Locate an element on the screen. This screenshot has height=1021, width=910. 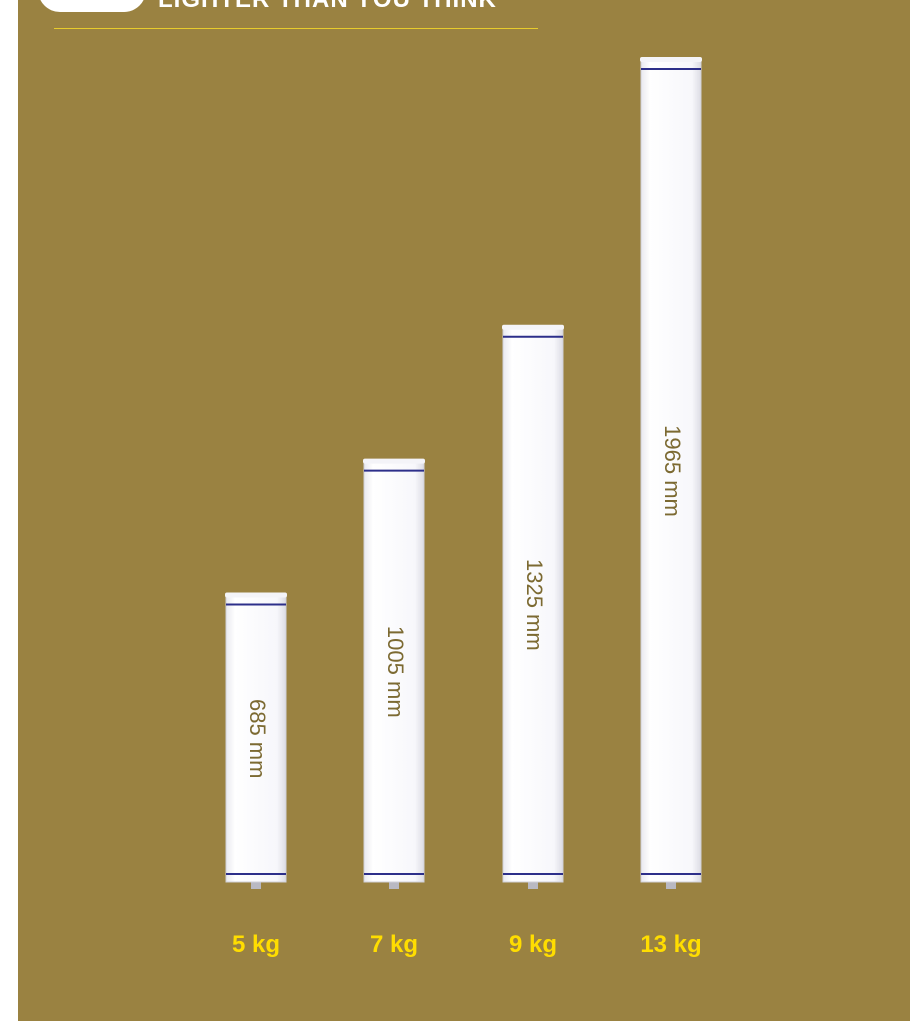
column-length-label-3: 1325 mm is located at coordinates (534, 605).